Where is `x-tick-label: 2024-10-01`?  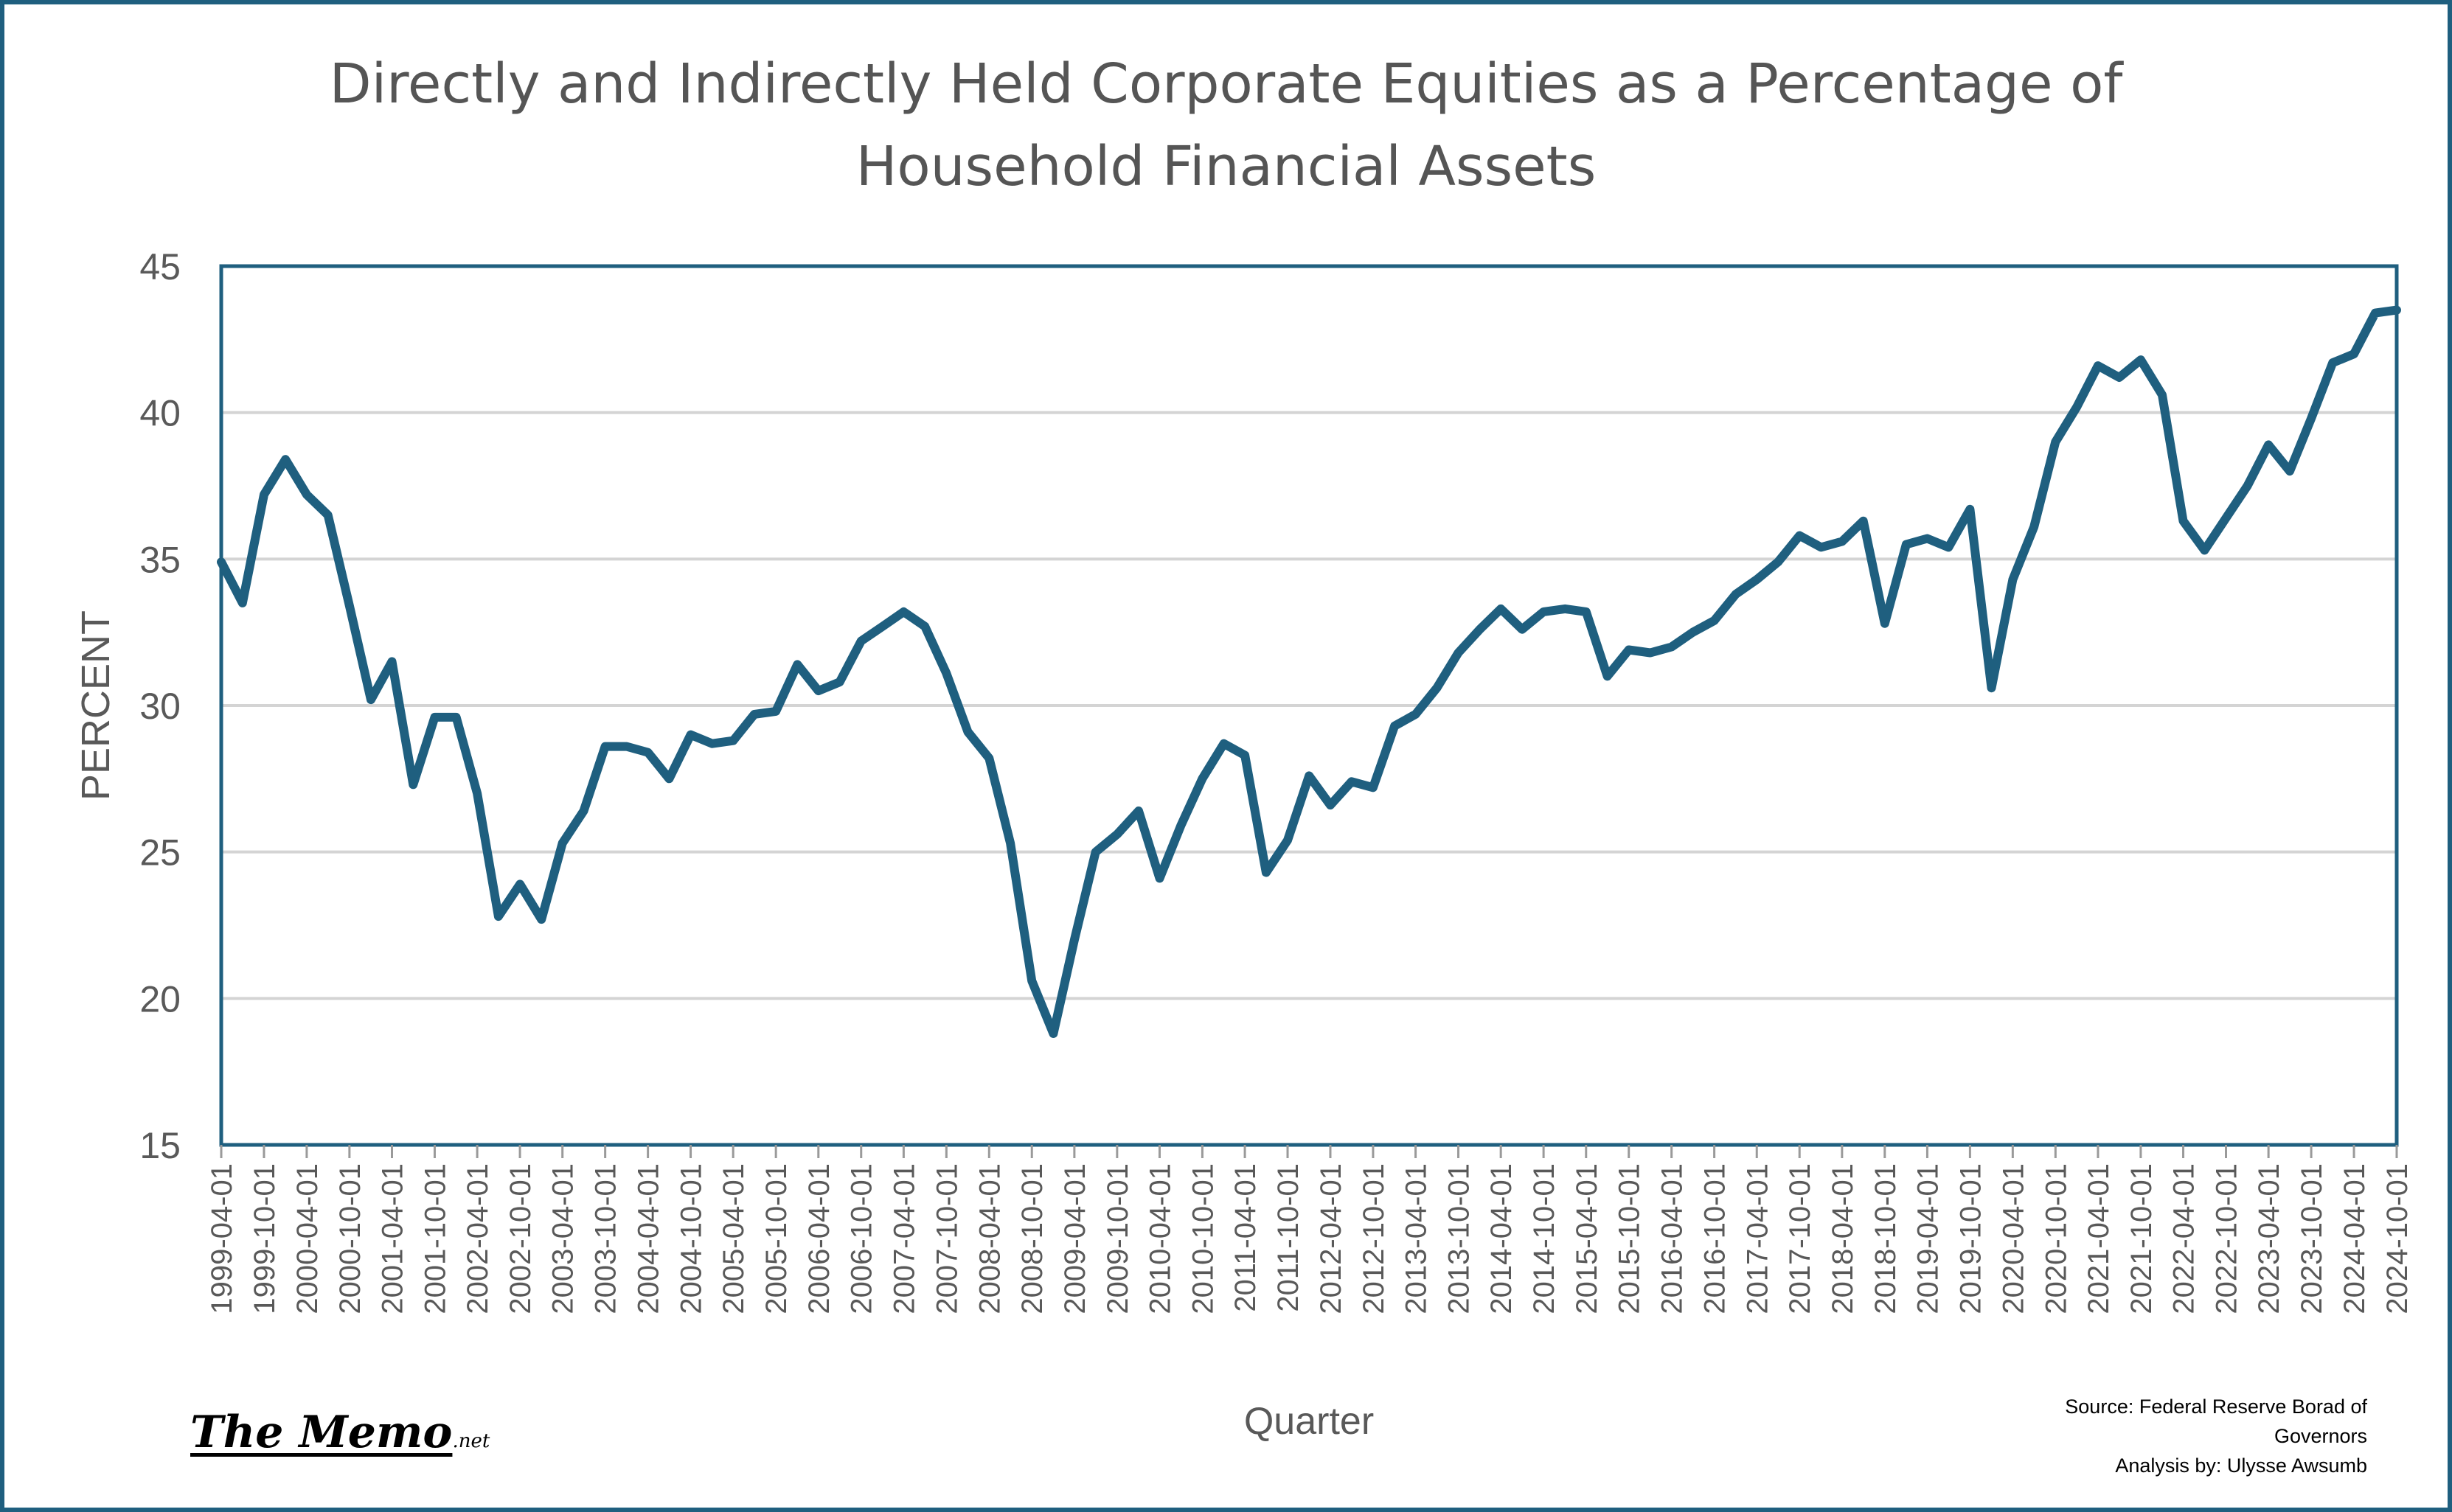
x-tick-label: 2024-10-01 is located at coordinates (2397, 1238).